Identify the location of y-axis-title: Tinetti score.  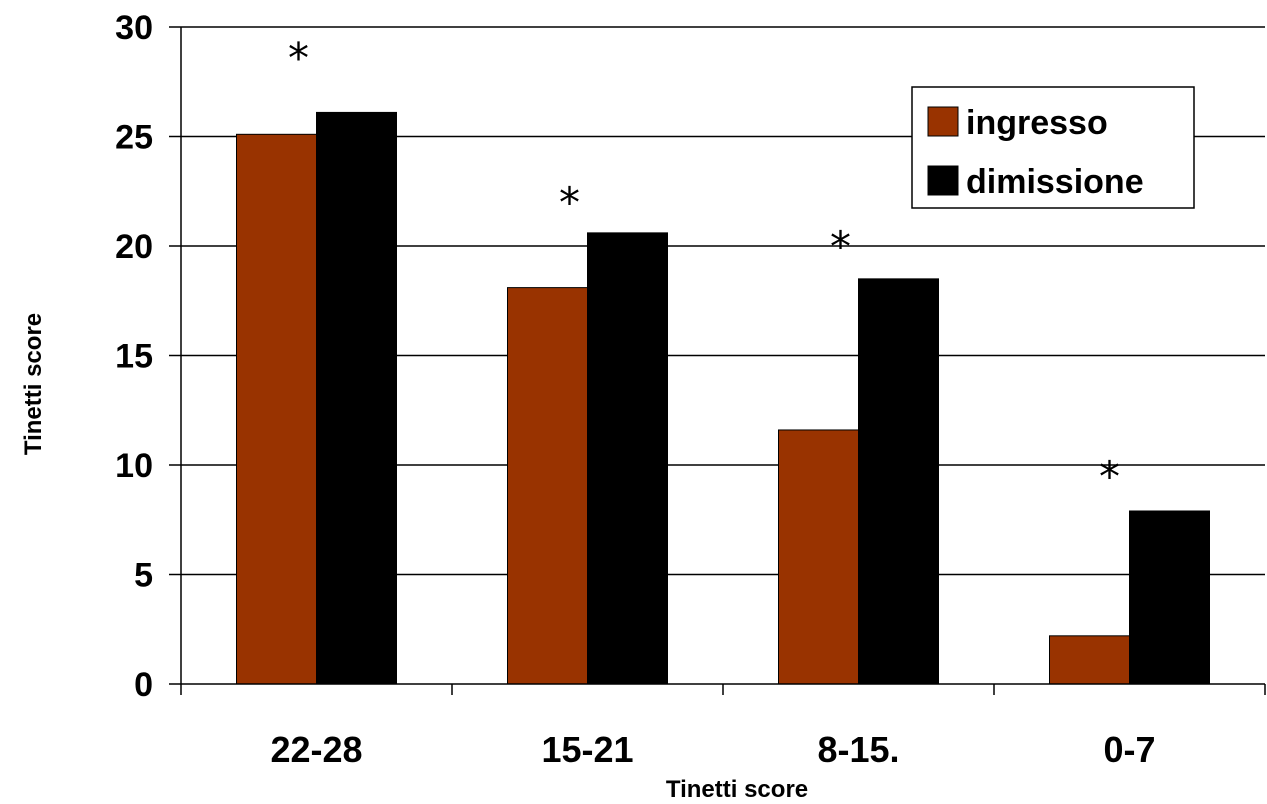
(33, 384).